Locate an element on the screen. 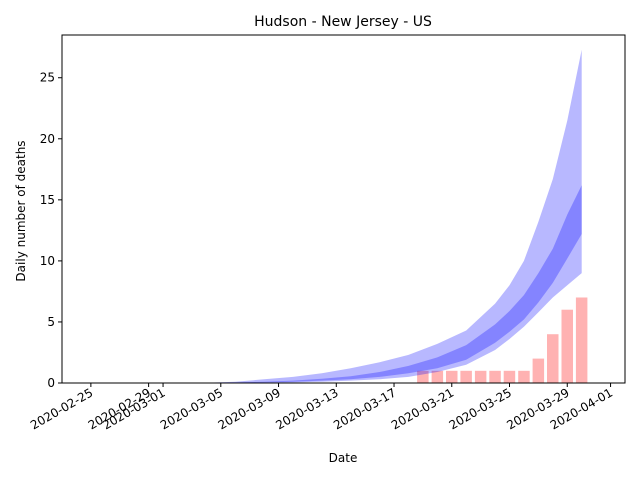 The image size is (640, 480). y-tick-label: 15 is located at coordinates (47, 200).